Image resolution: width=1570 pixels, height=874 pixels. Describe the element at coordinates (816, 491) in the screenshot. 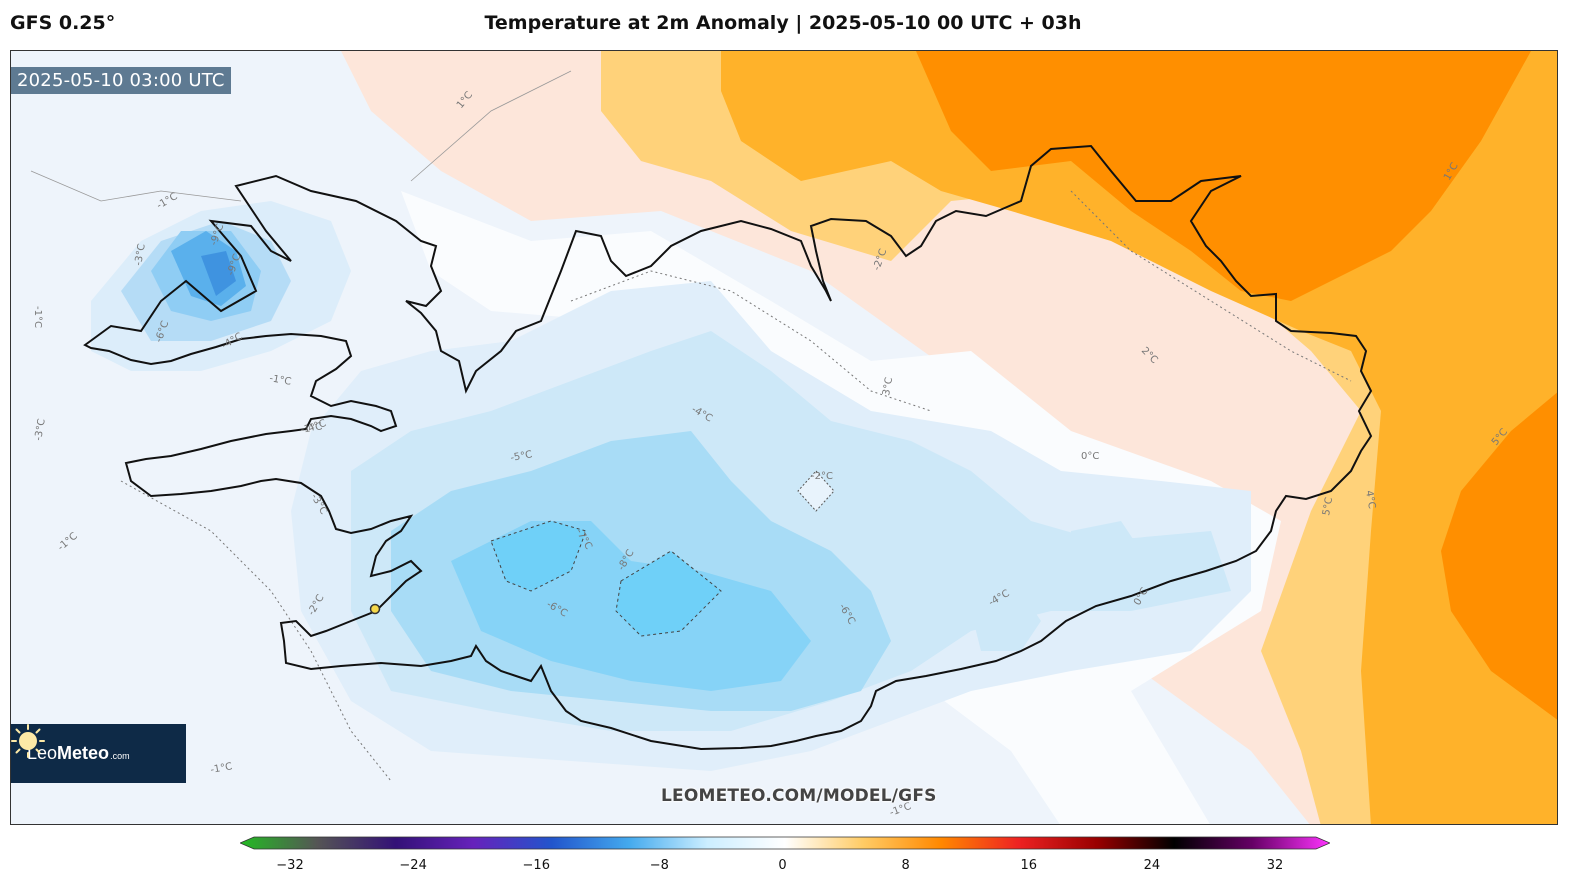

I see `contour-diamond` at that location.